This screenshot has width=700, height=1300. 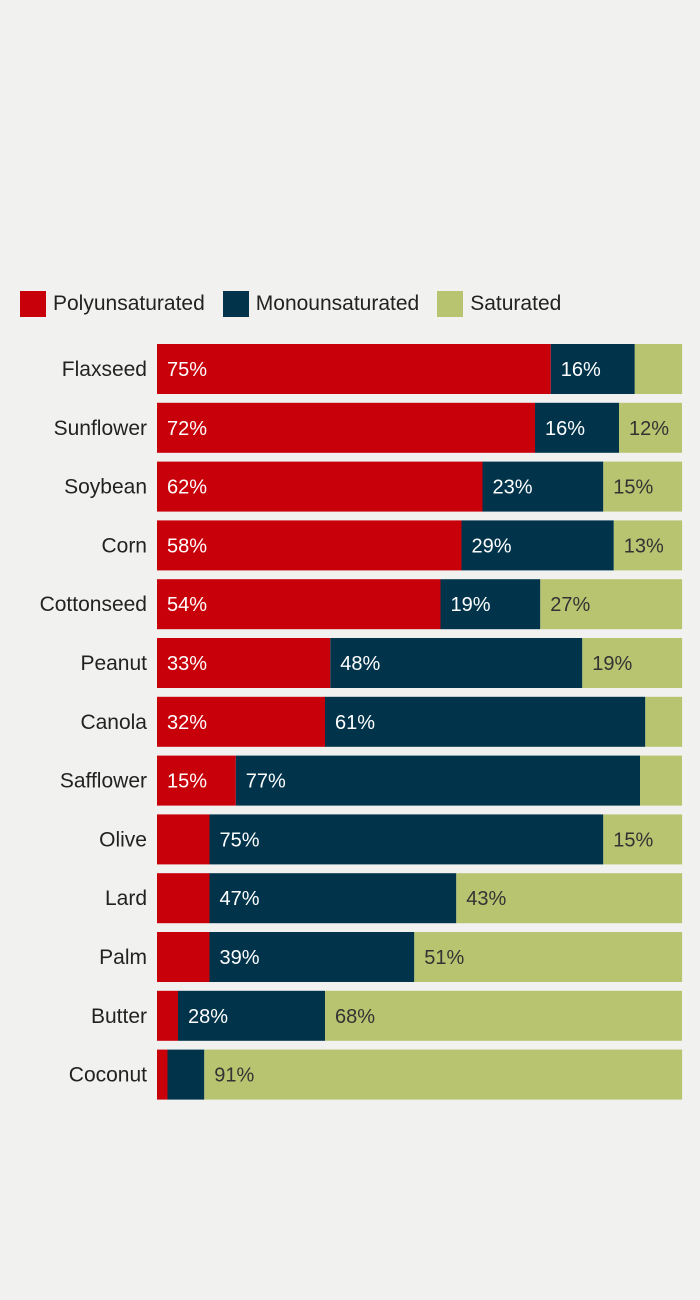 I want to click on category-label-soybean: Soybean, so click(x=105, y=487).